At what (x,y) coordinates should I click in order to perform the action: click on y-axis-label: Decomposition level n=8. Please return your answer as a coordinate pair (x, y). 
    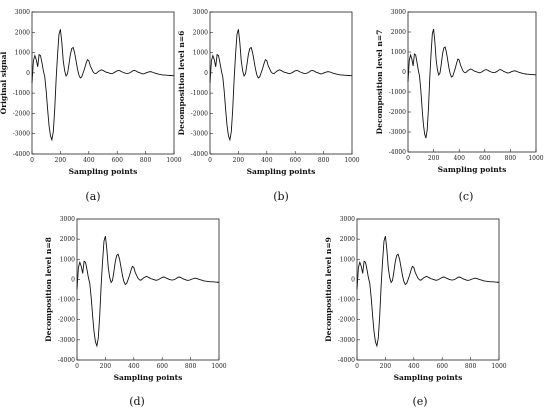
    Looking at the image, I should click on (48, 289).